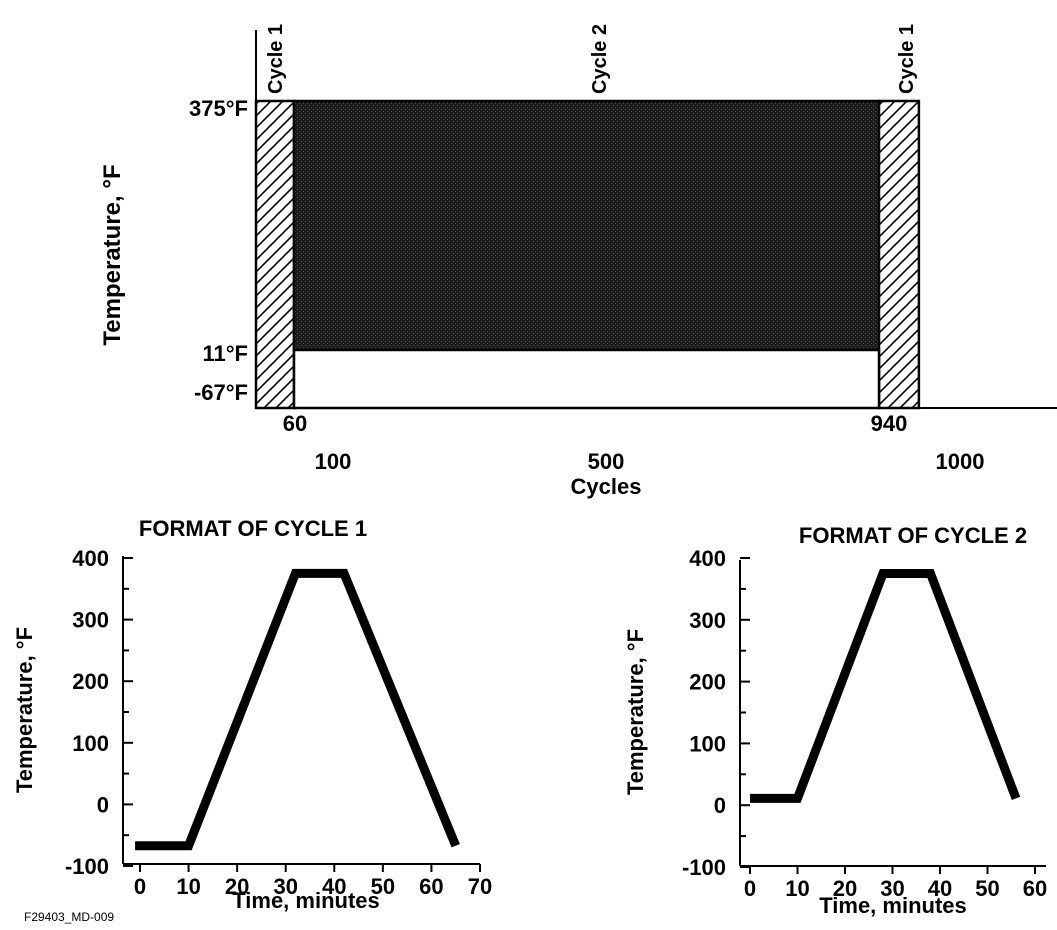 This screenshot has height=930, width=1057. I want to click on cycle2-y-tick-label: 200, so click(707, 682).